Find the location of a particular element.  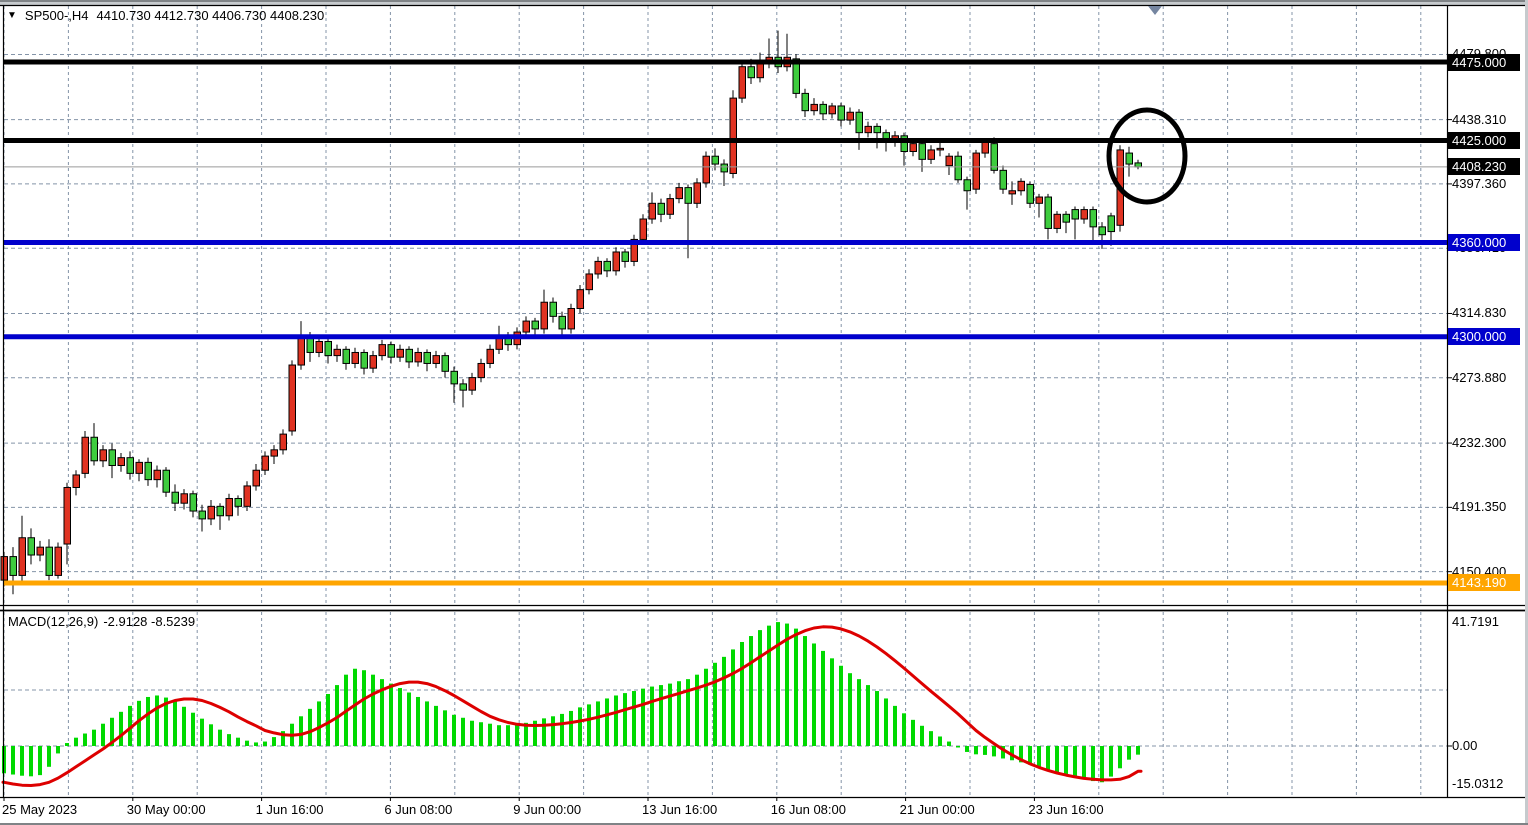

price-axis-column is located at coordinates (1486, 401).